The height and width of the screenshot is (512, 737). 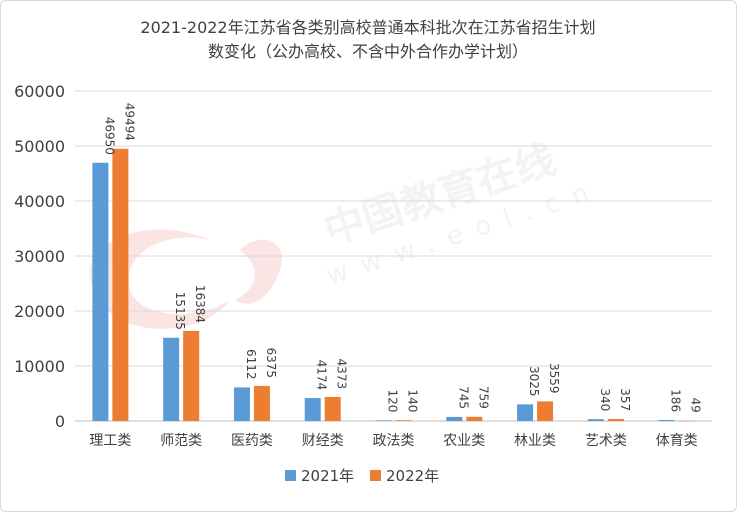 What do you see at coordinates (332, 408) in the screenshot?
I see `bar-2022年-财经类` at bounding box center [332, 408].